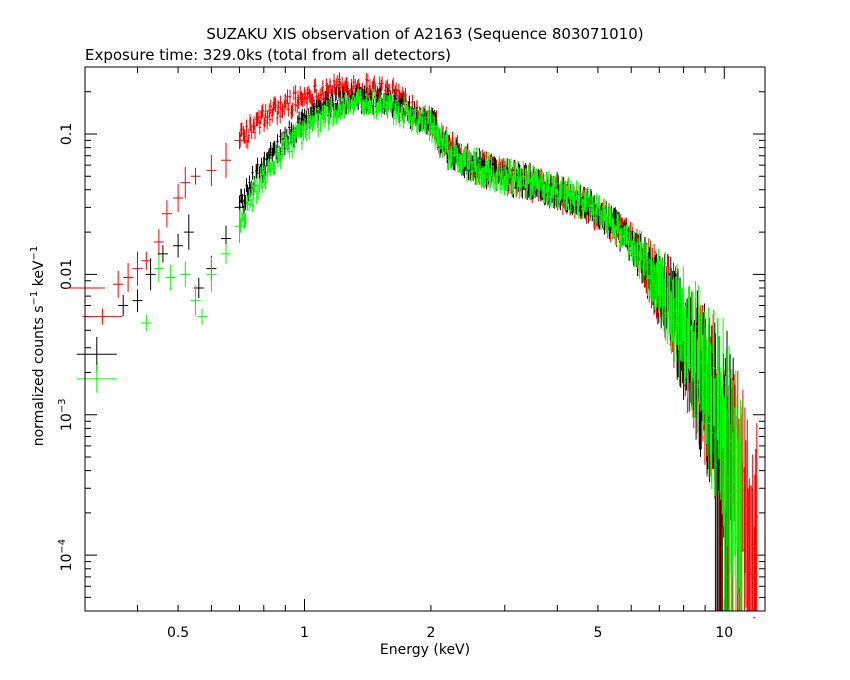  I want to click on y-axis-label: normalized counts s−1 keV−1, so click(38, 346).